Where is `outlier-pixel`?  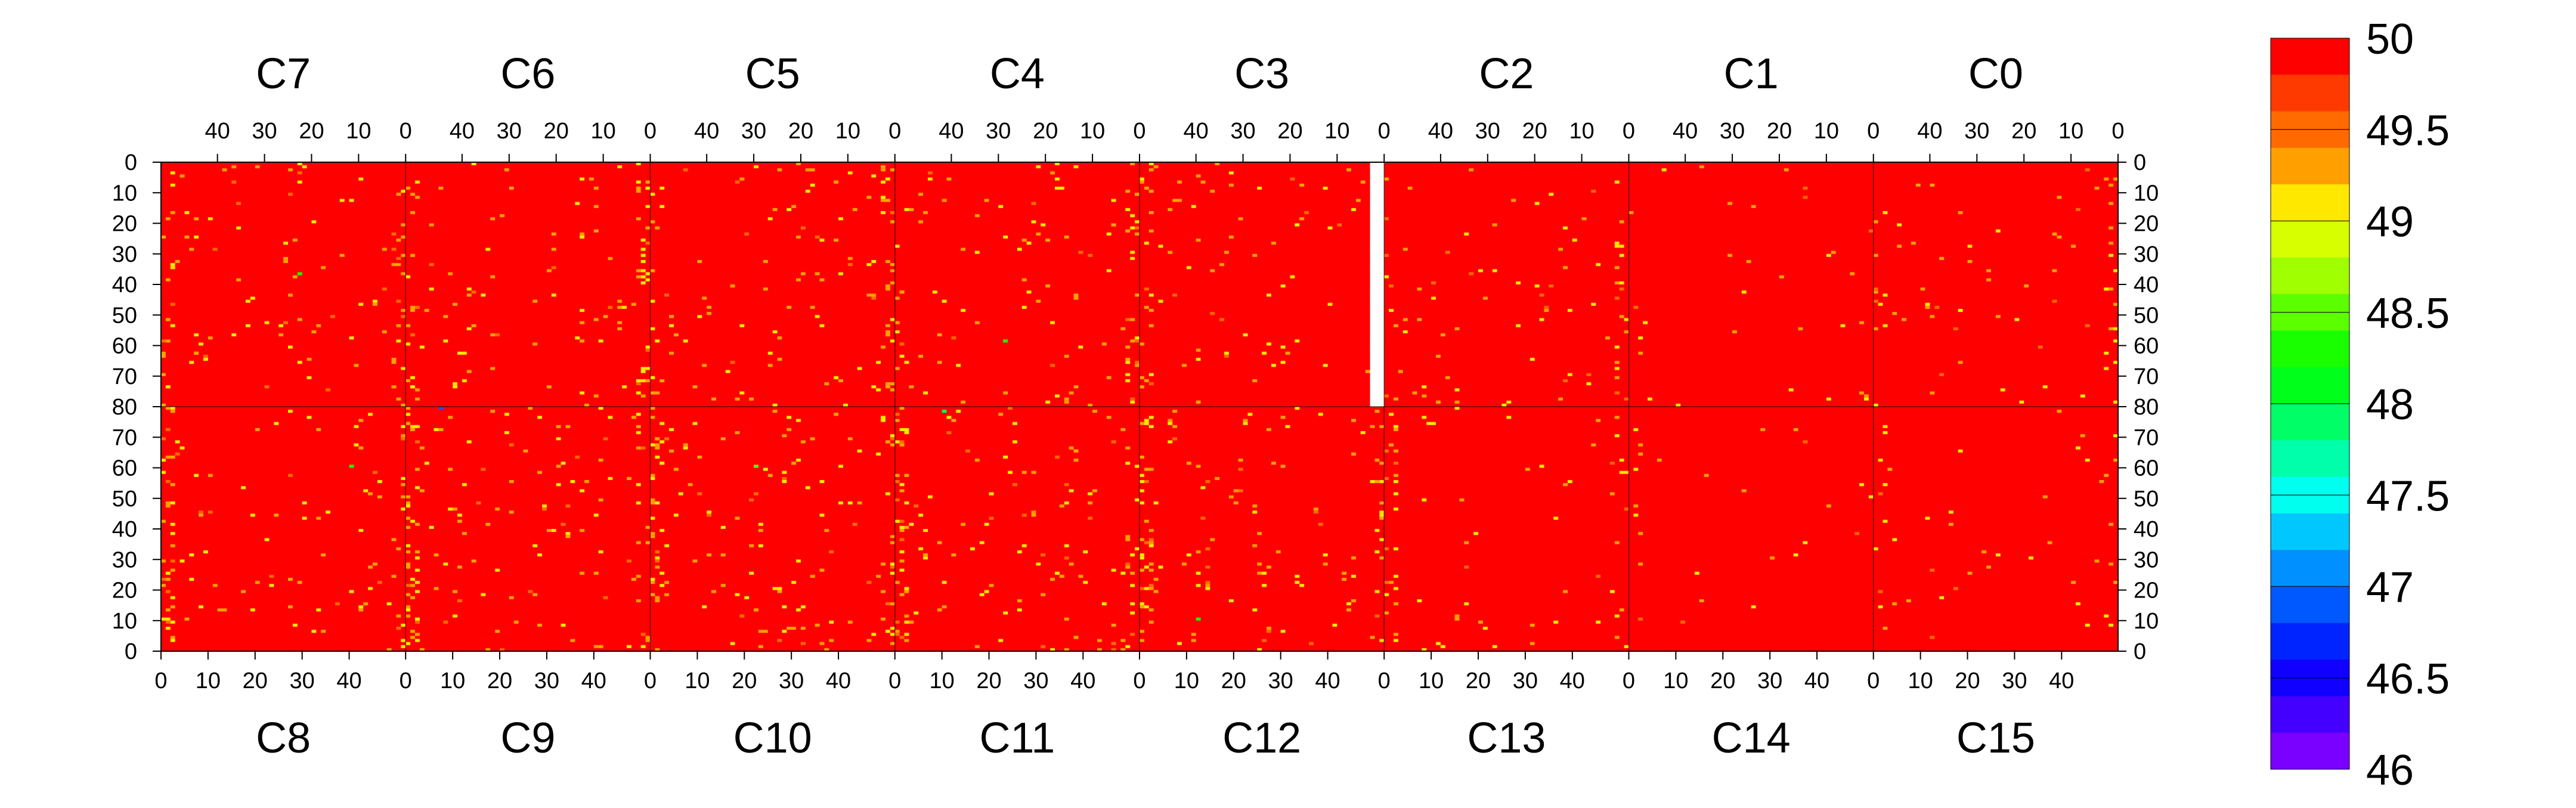 outlier-pixel is located at coordinates (945, 411).